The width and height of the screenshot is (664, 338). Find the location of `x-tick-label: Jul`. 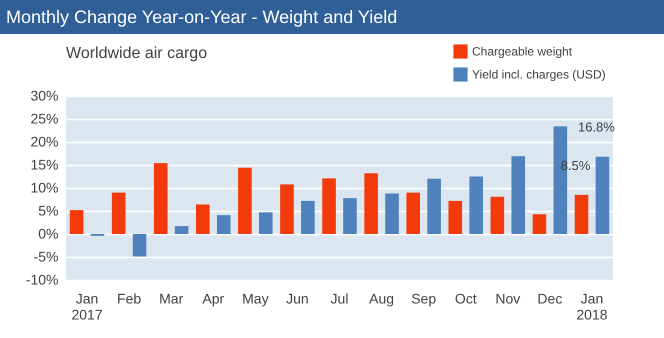

x-tick-label: Jul is located at coordinates (339, 298).